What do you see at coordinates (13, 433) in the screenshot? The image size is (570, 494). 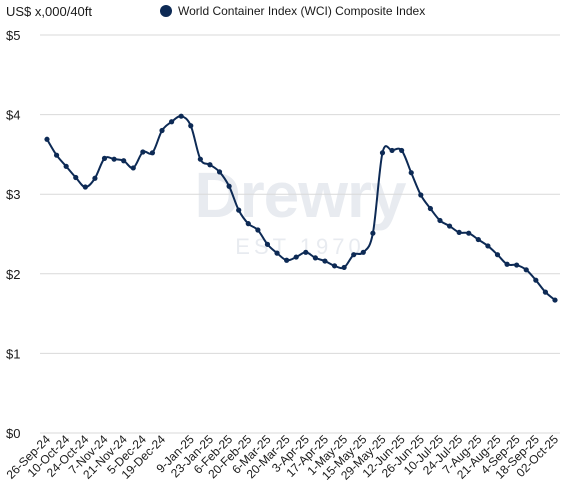 I see `y-tick-label: $0` at bounding box center [13, 433].